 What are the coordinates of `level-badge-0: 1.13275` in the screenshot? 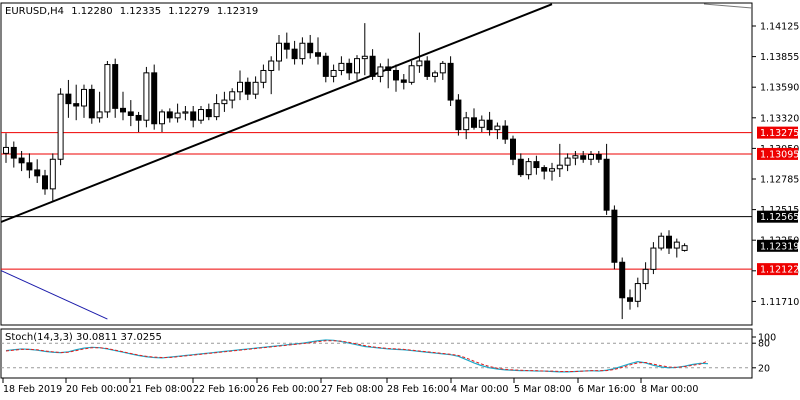 It's located at (778, 132).